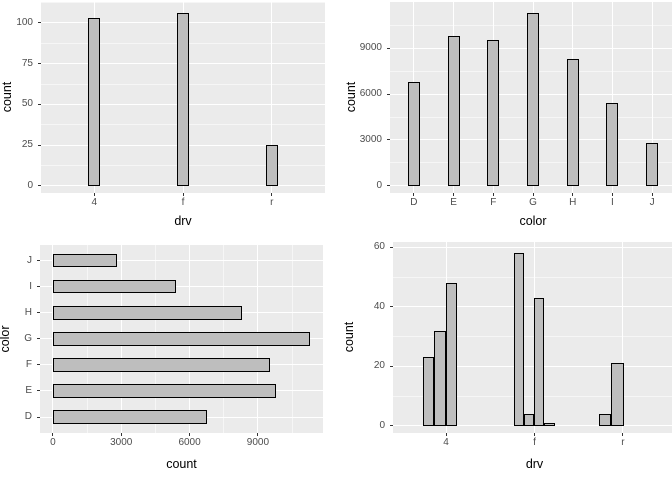 This screenshot has width=672, height=480. I want to click on x-tick-label: f, so click(534, 442).